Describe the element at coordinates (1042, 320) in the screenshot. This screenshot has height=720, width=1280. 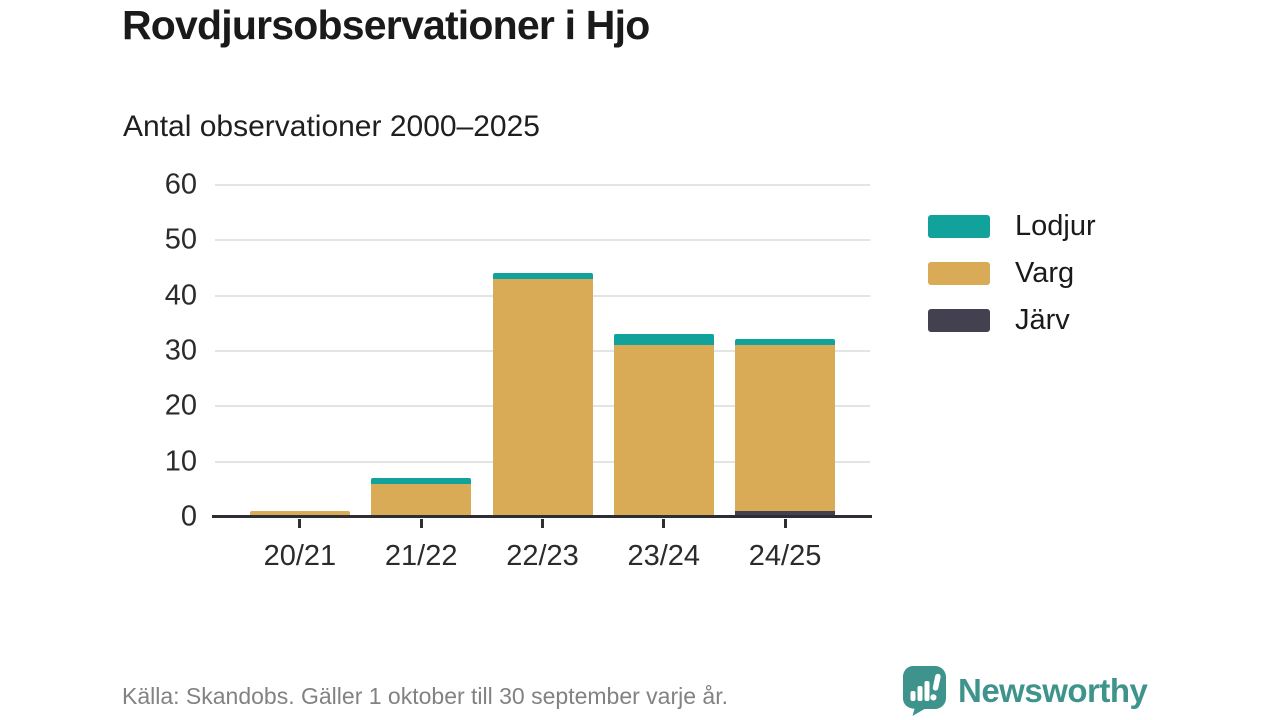
I see `legend-label: Järv` at that location.